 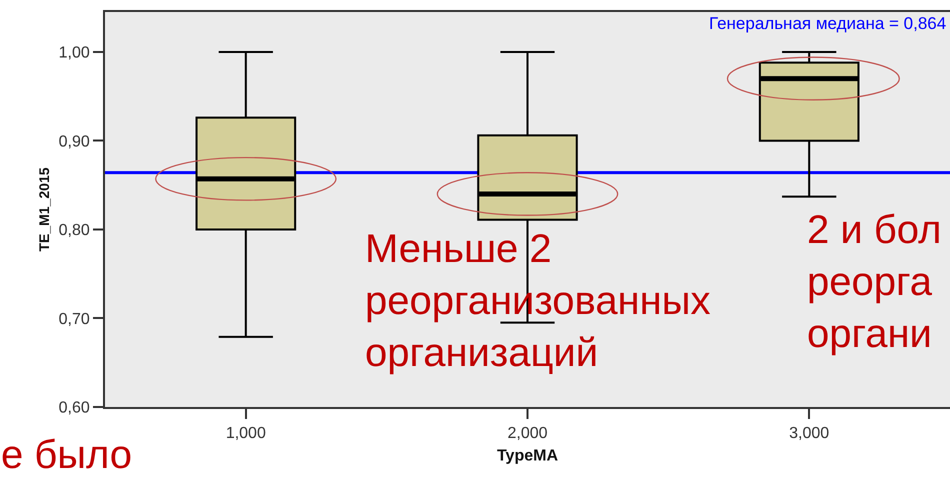 What do you see at coordinates (827, 23) in the screenshot?
I see `ref-line-label: Генеральная медиана = 0,864` at bounding box center [827, 23].